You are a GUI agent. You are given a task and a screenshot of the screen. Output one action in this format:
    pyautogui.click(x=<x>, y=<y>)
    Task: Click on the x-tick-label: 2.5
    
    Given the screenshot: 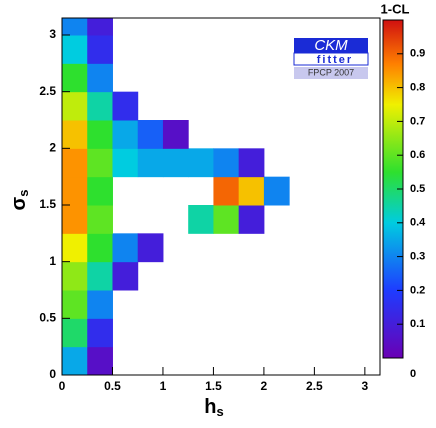 What is the action you would take?
    pyautogui.click(x=314, y=386)
    